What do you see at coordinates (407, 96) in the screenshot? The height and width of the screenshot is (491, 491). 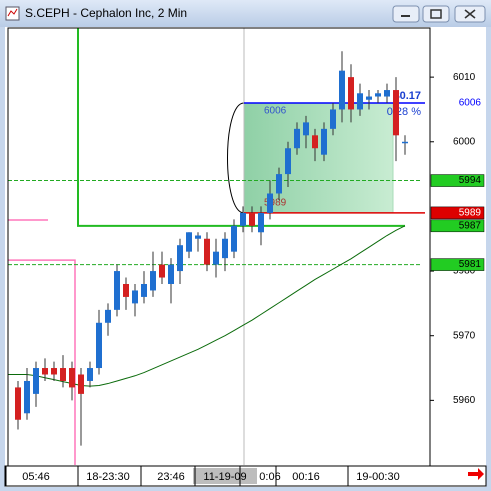 I see `change: $0.17` at bounding box center [407, 96].